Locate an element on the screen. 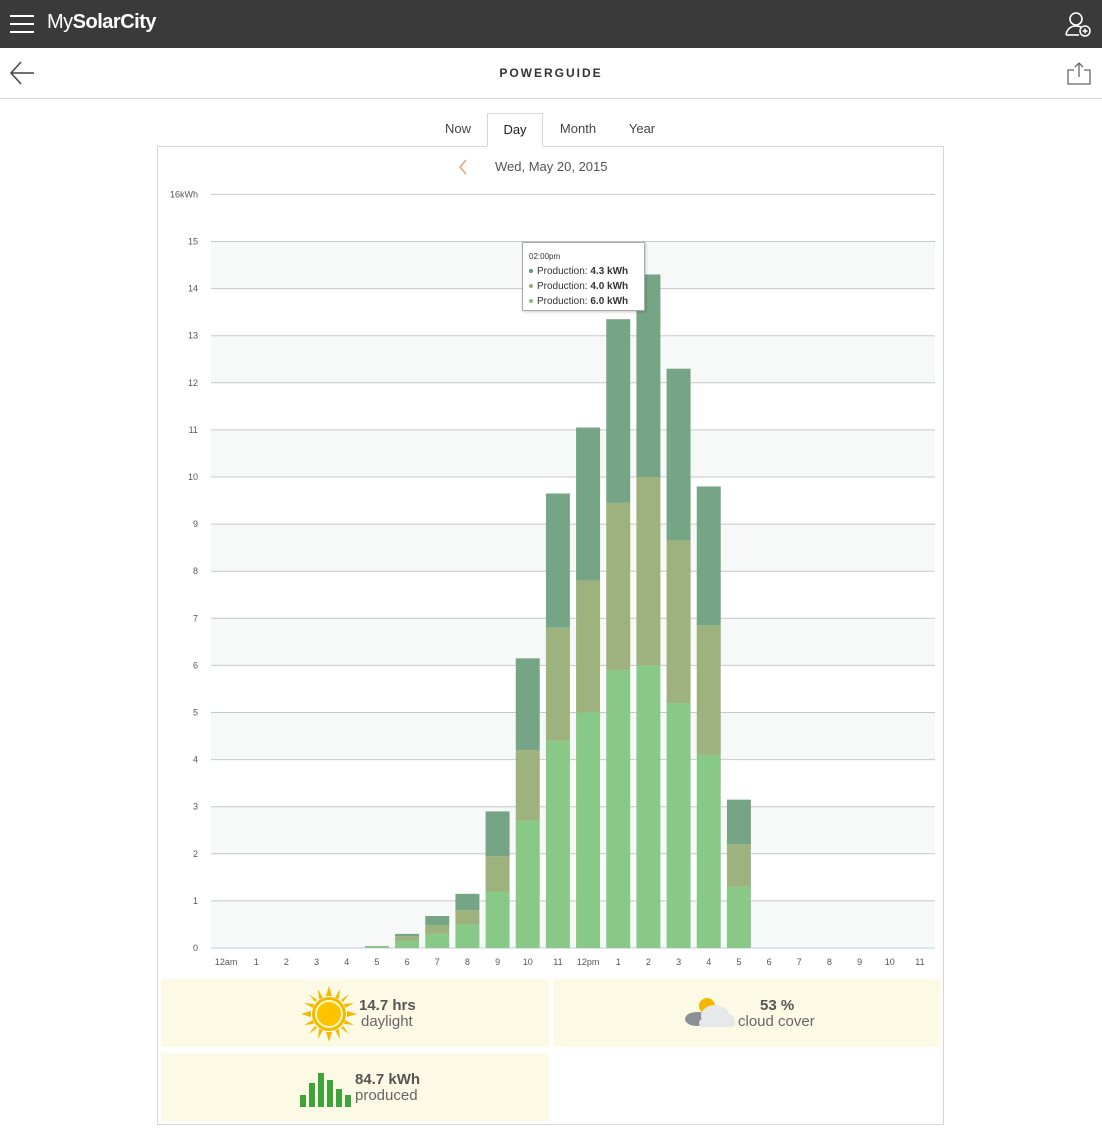  tooltip-row-value: 6.0 kWh is located at coordinates (609, 301).